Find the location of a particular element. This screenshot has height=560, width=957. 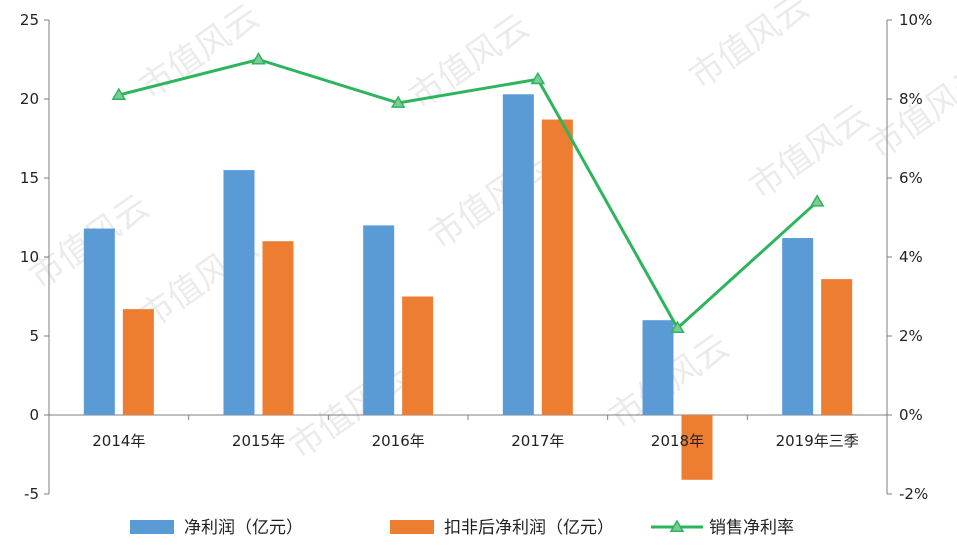

right-tick-label: -2% is located at coordinates (913, 494).